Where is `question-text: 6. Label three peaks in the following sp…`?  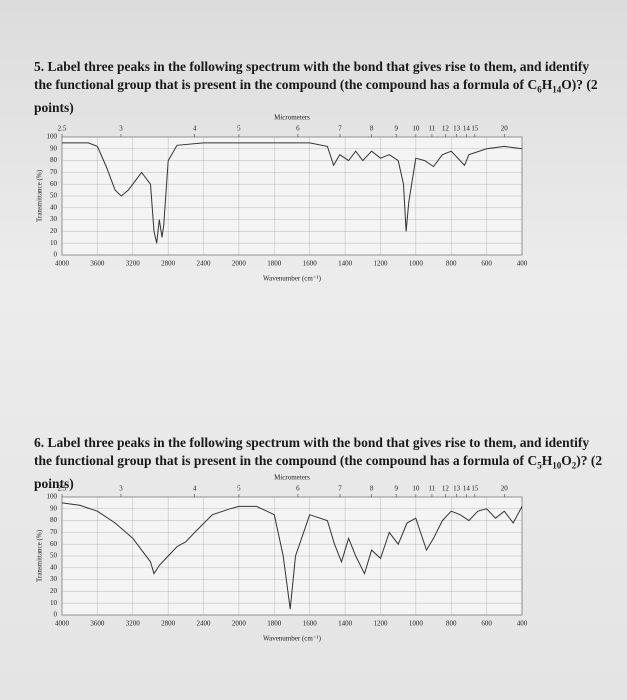
question-text: 6. Label three peaks in the following sp… is located at coordinates (312, 451).